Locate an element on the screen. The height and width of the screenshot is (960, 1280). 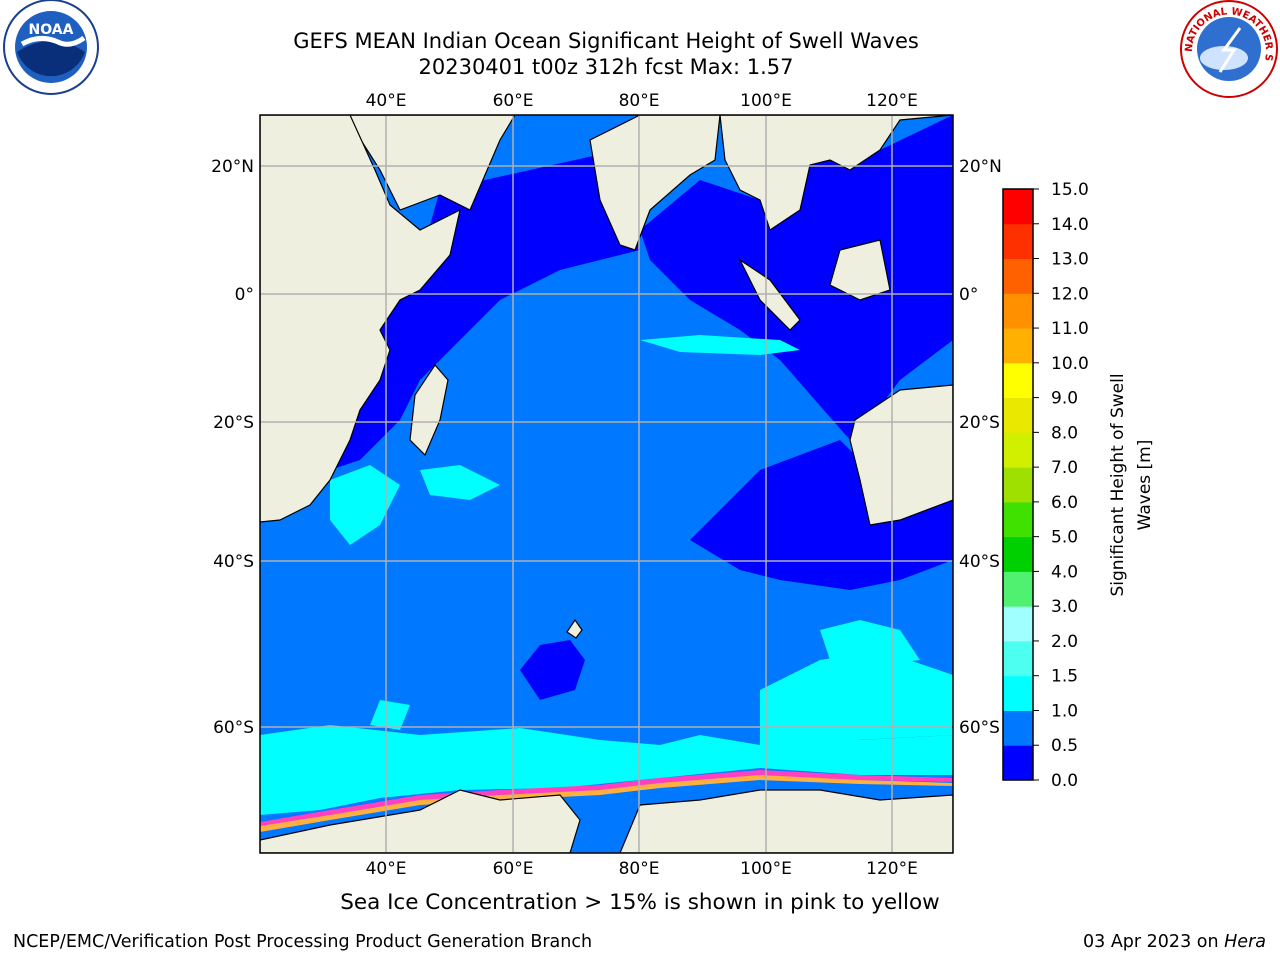
colorbar-tick-label: 11.0 is located at coordinates (1070, 329).